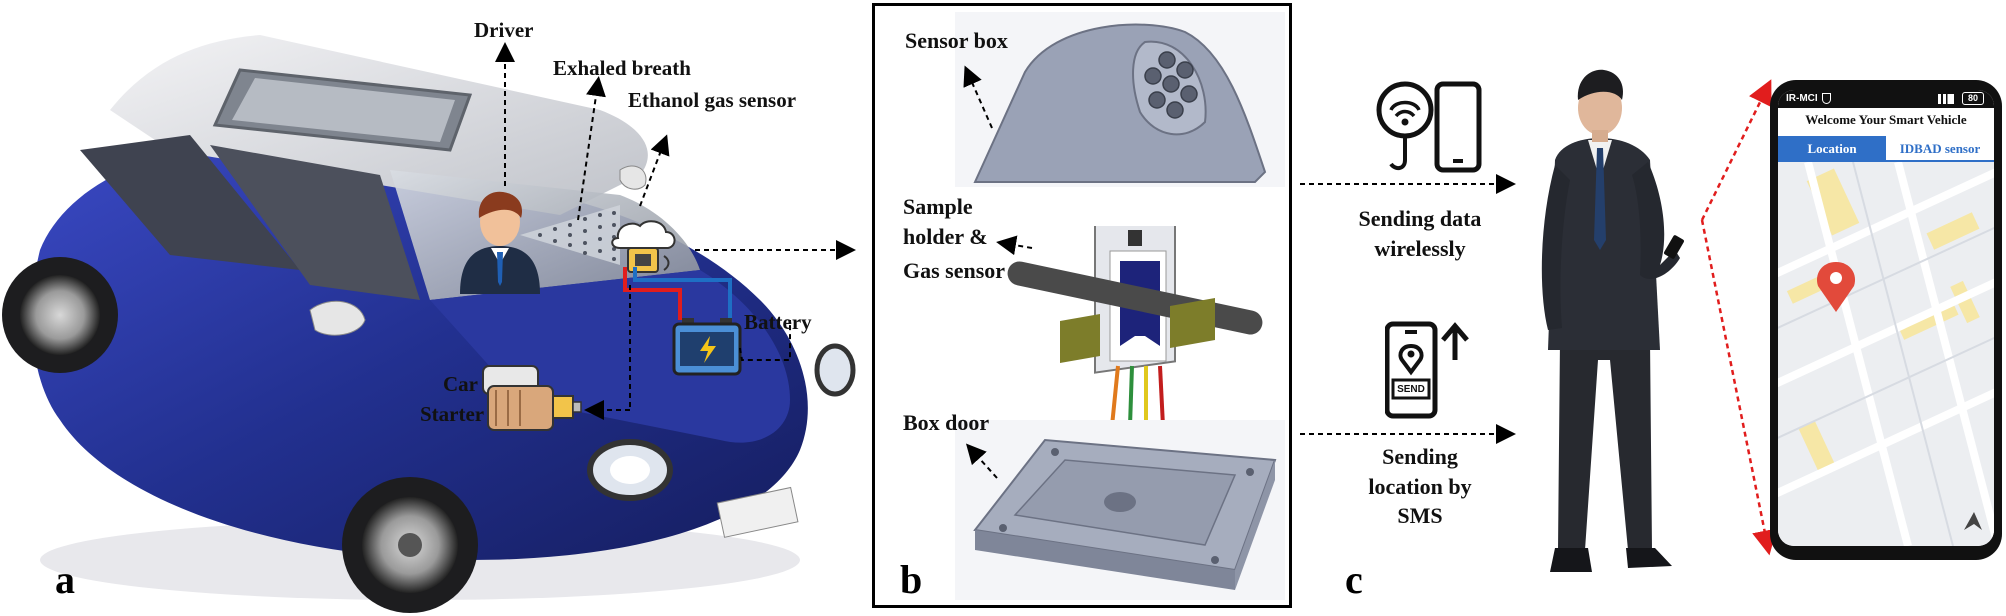 This screenshot has height=616, width=2006. What do you see at coordinates (1427, 370) in the screenshot?
I see `sms-phone-icon` at bounding box center [1427, 370].